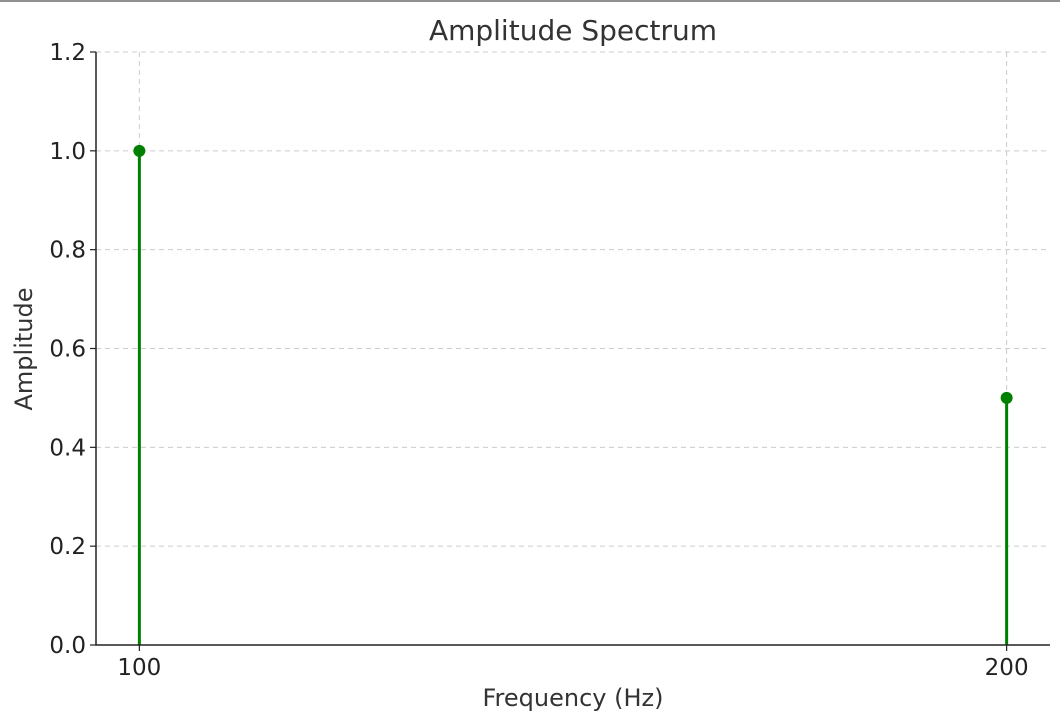 The height and width of the screenshot is (722, 1060). I want to click on x-axis-label: Frequency (Hz), so click(573, 698).